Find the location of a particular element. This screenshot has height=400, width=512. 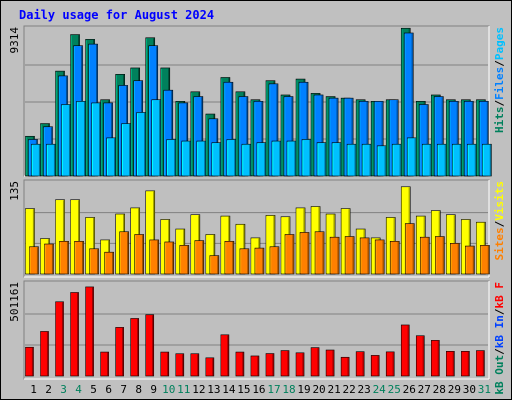

day-label: 15 is located at coordinates (243, 389).